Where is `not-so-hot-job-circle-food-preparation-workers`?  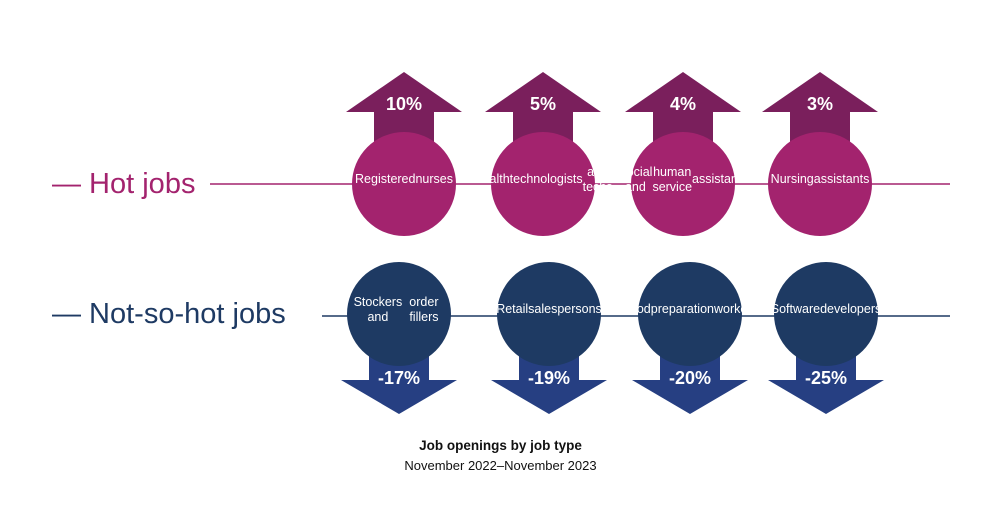
not-so-hot-job-circle-food-preparation-workers is located at coordinates (690, 314).